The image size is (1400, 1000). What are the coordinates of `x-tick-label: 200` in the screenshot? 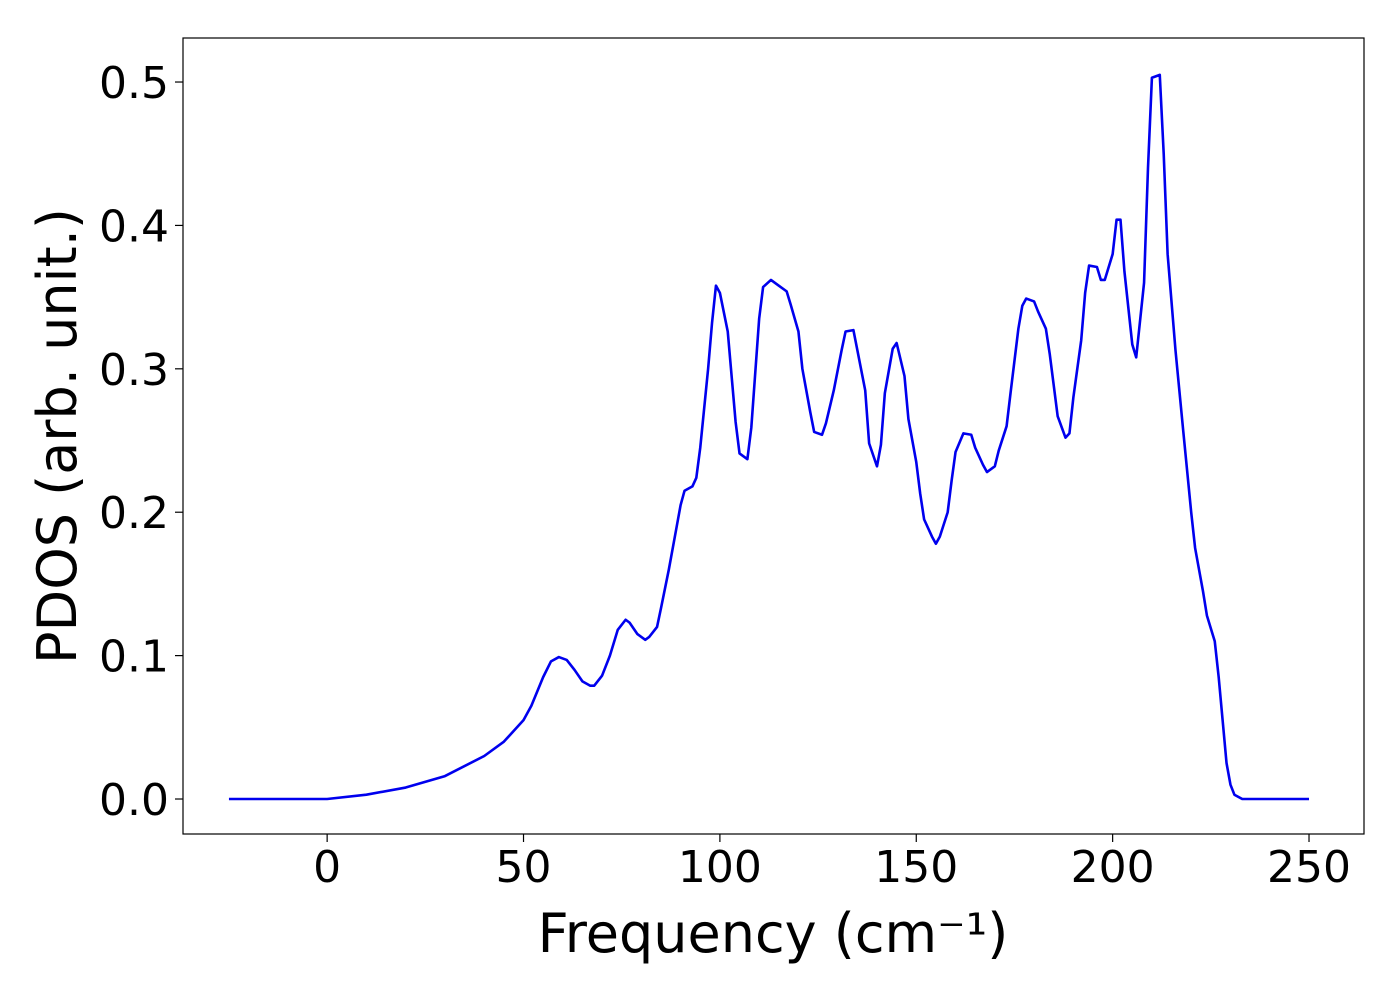 It's located at (1113, 867).